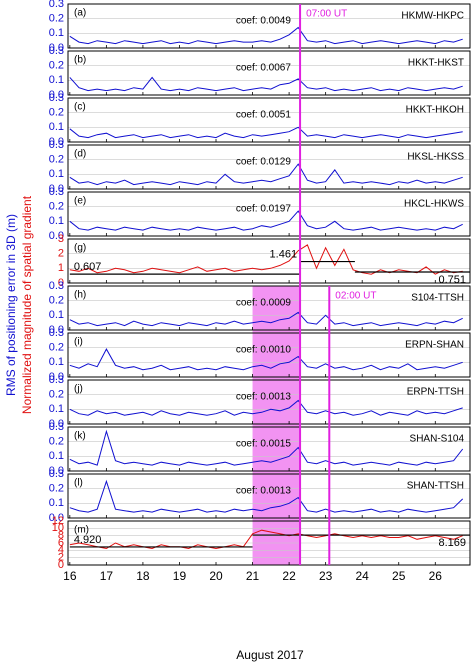  I want to click on panel-tag: (j), so click(78, 389).